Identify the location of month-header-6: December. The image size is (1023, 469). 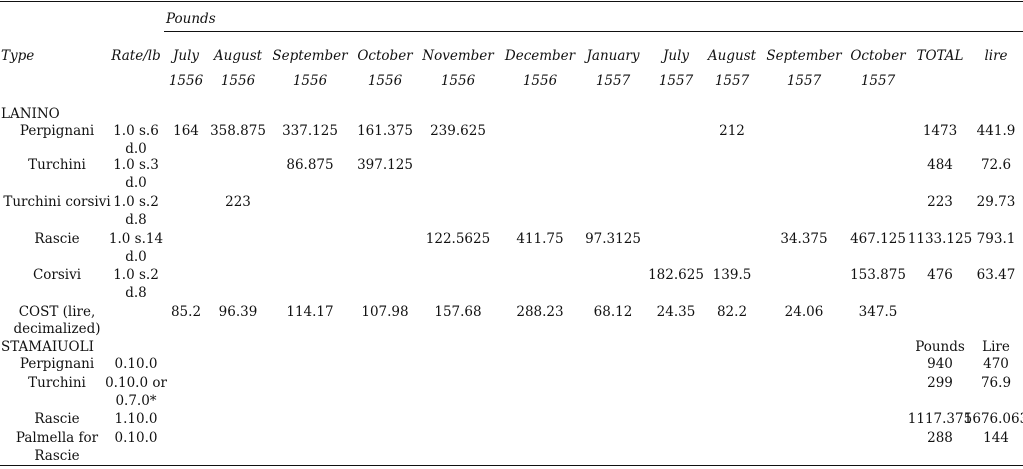
(540, 56).